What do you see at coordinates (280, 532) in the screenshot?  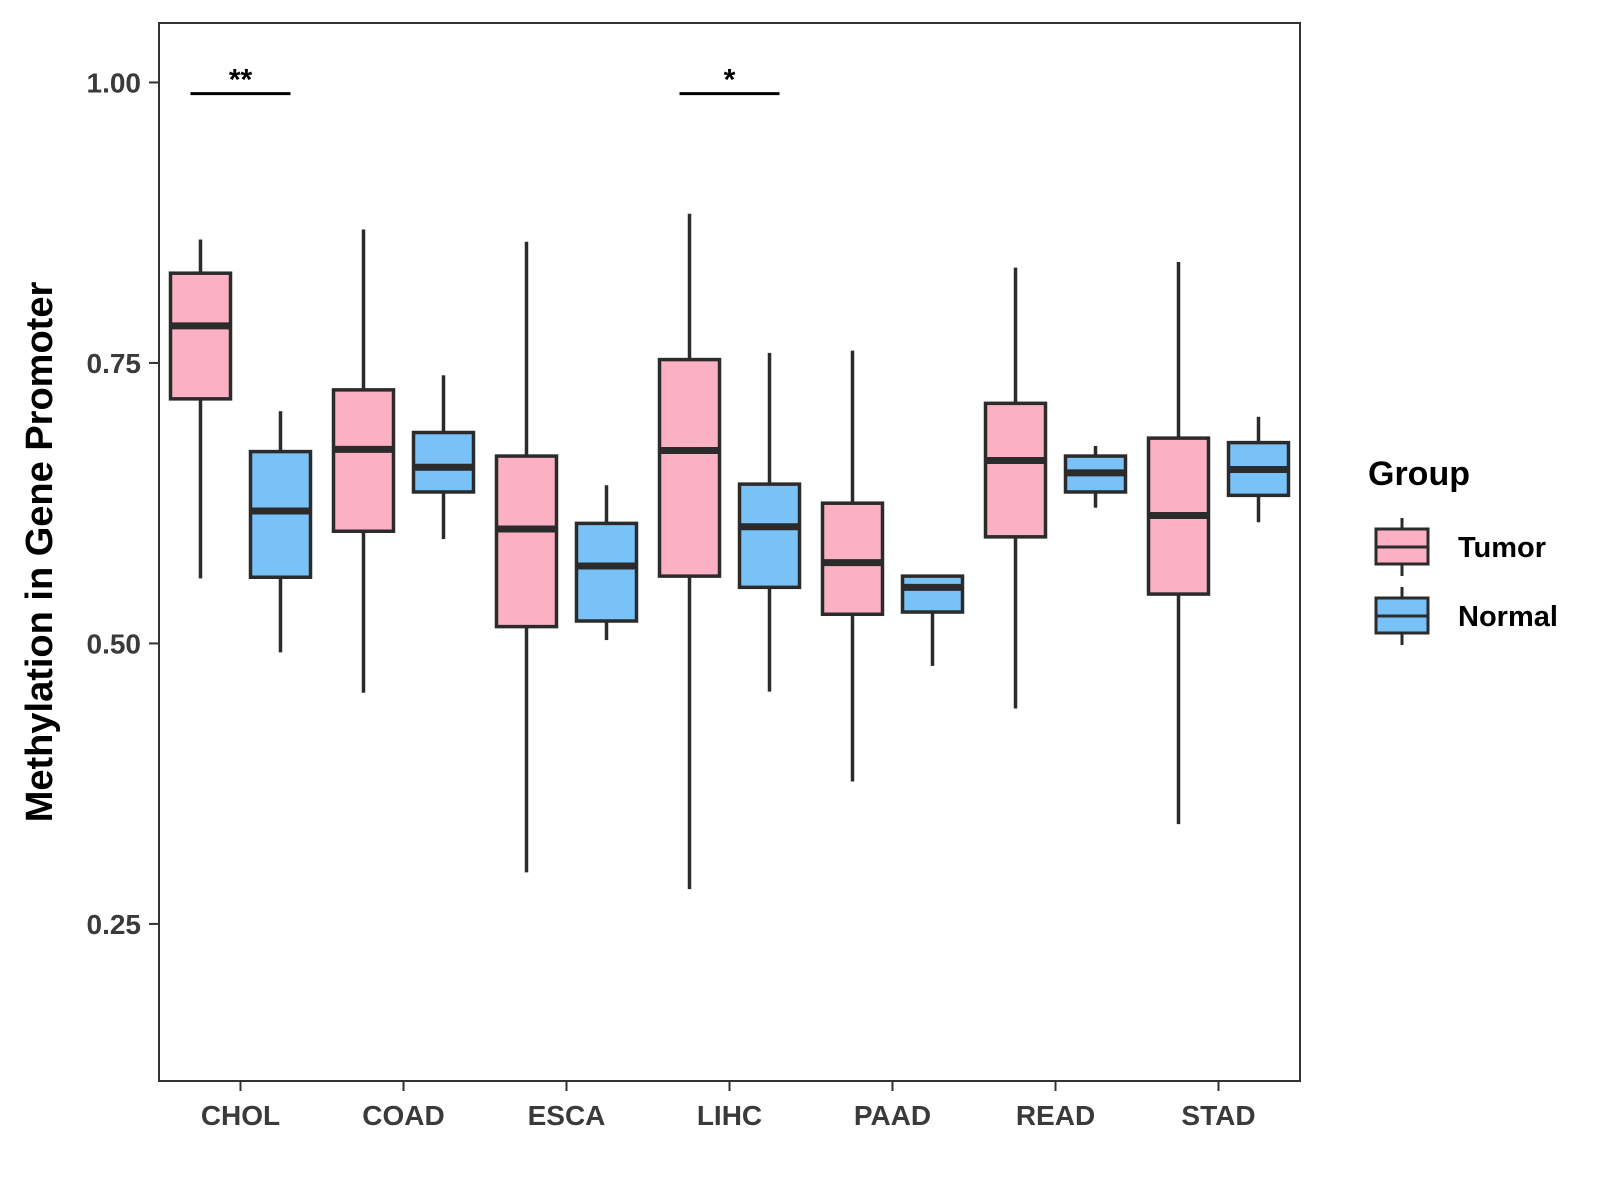 I see `box-normal-chol` at bounding box center [280, 532].